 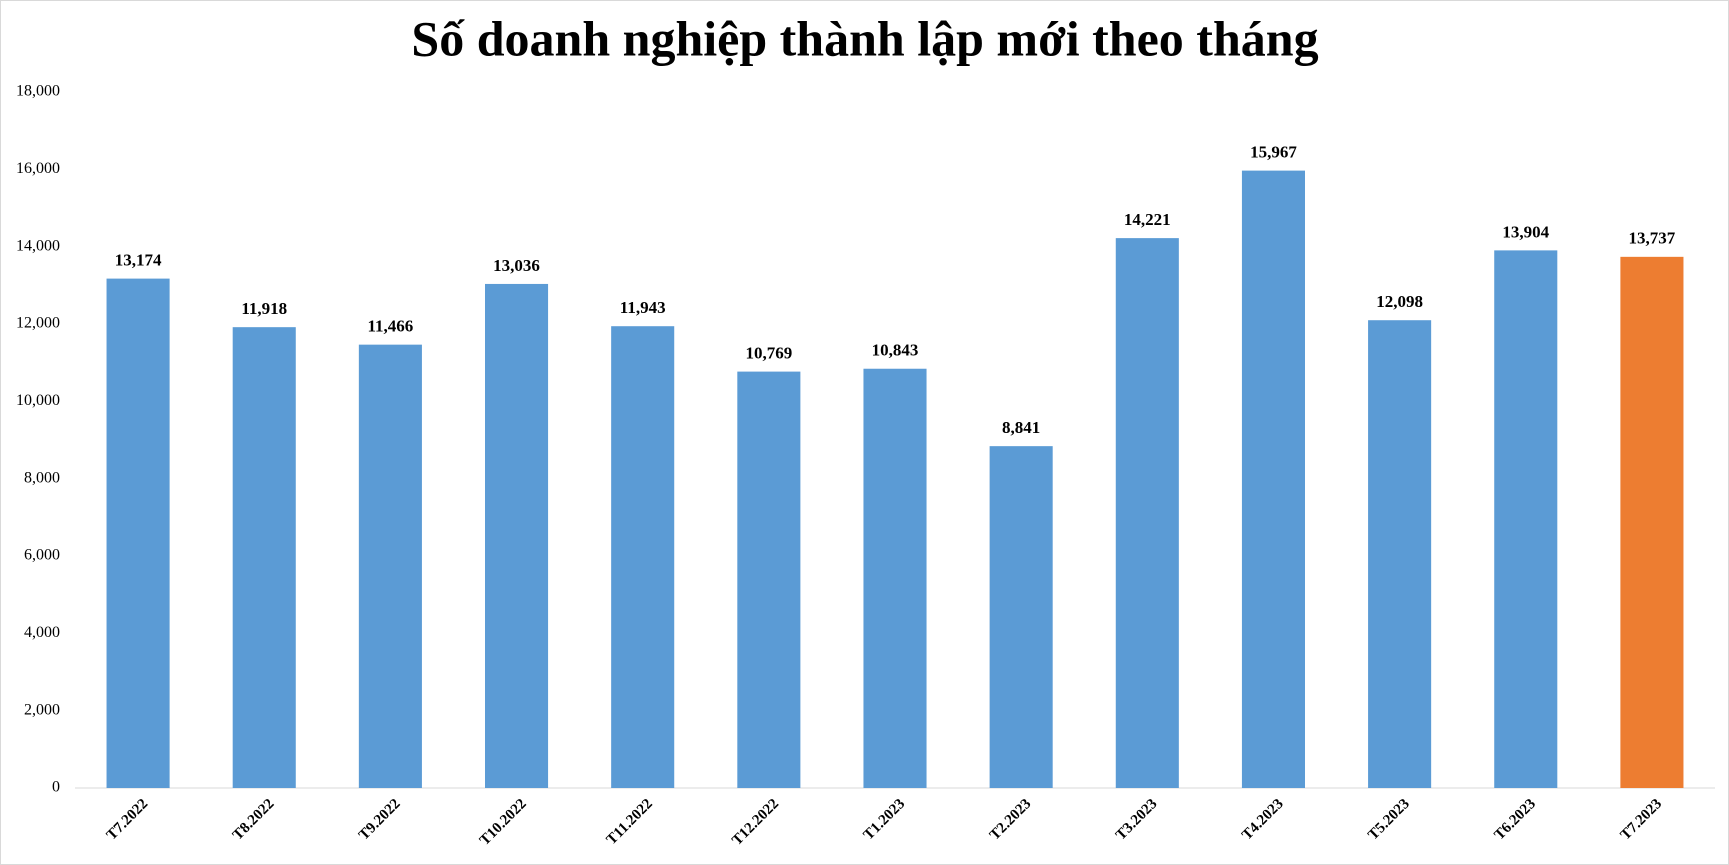 What do you see at coordinates (768, 353) in the screenshot?
I see `value-label: 10,769` at bounding box center [768, 353].